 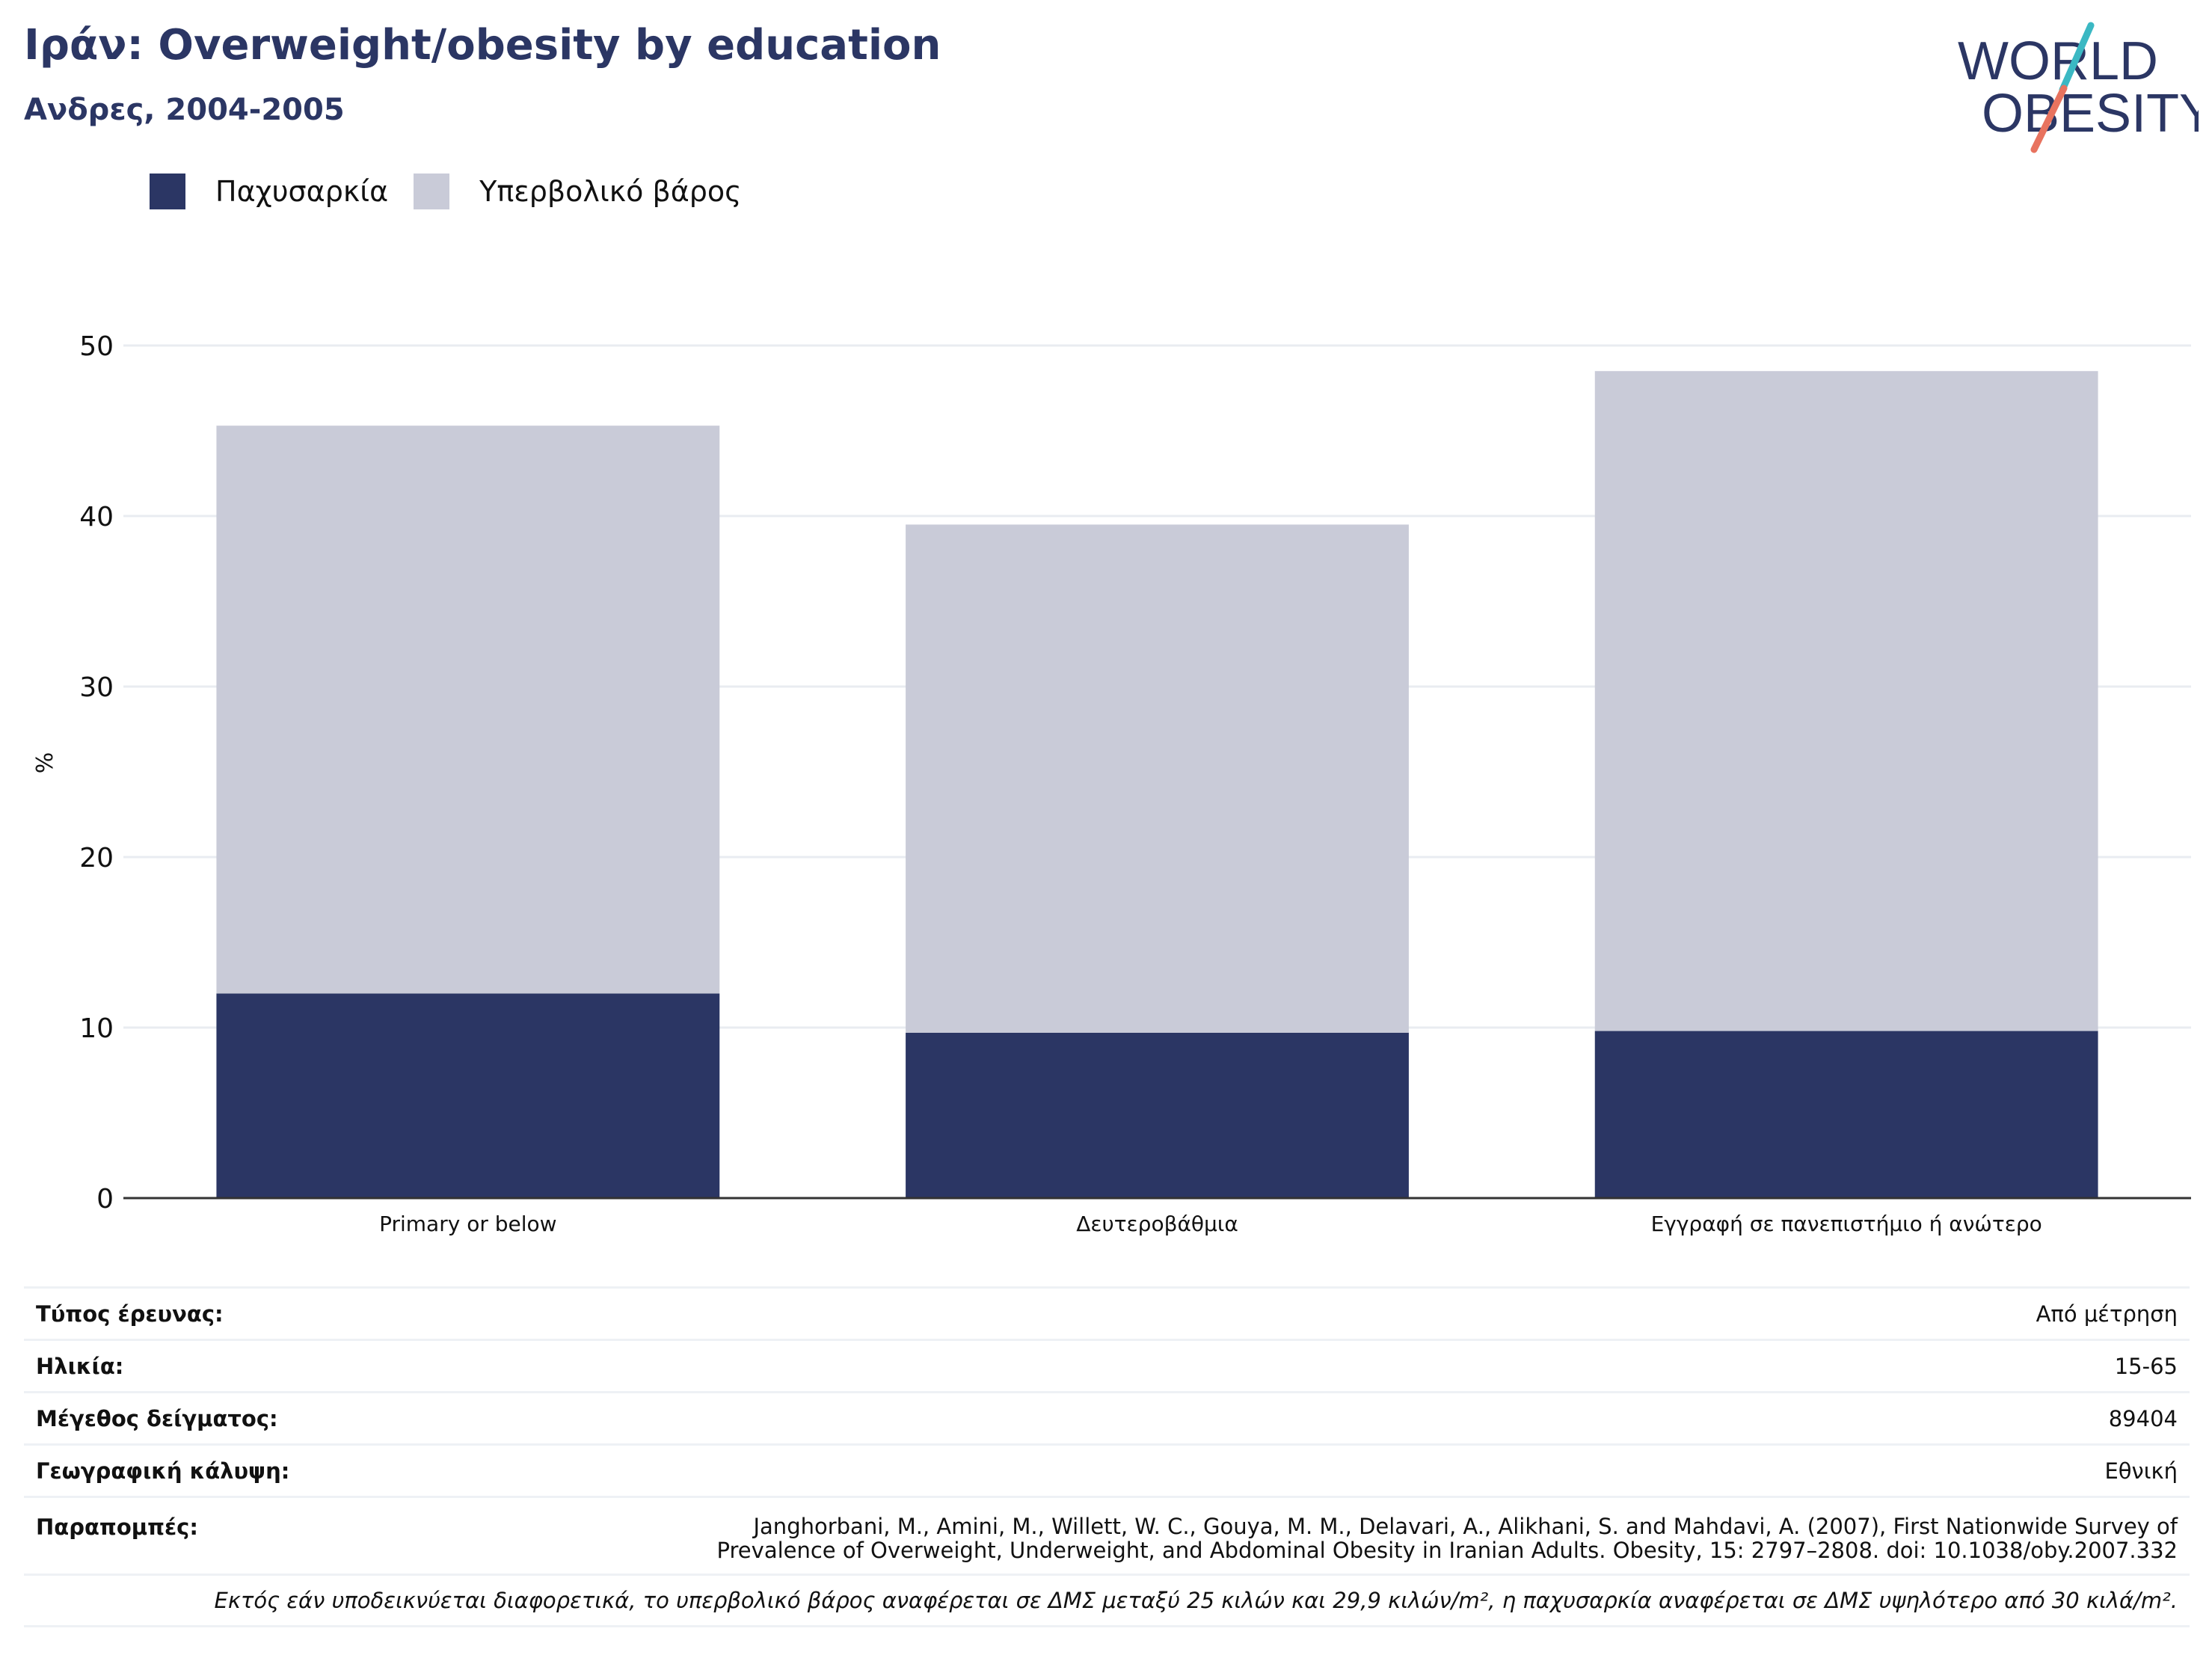 What do you see at coordinates (432, 191) in the screenshot?
I see `legend-swatch-overweight` at bounding box center [432, 191].